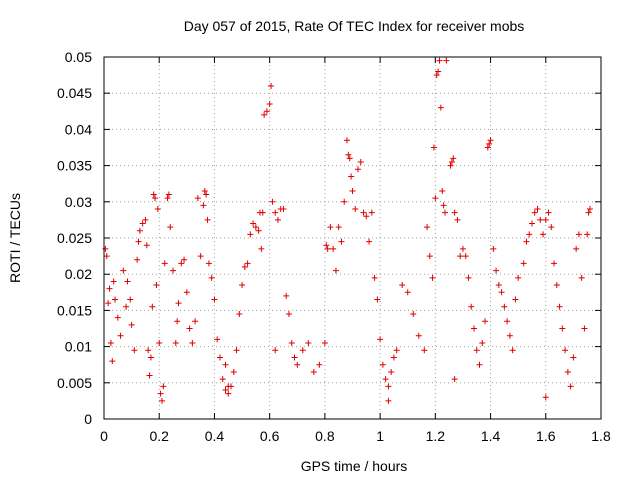 This screenshot has height=480, width=640. I want to click on y-tick-label: 0.05, so click(78, 57).